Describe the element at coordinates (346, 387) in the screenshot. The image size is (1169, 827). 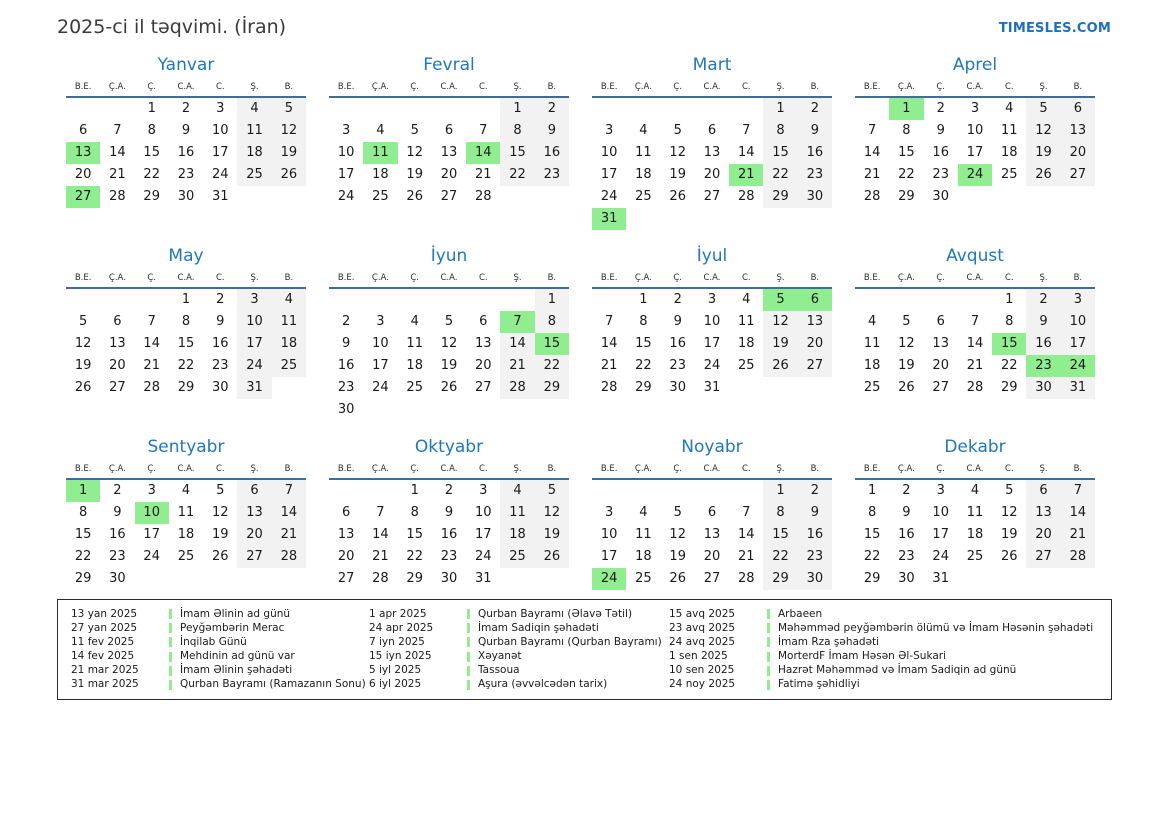
I see `day-cell: 23` at that location.